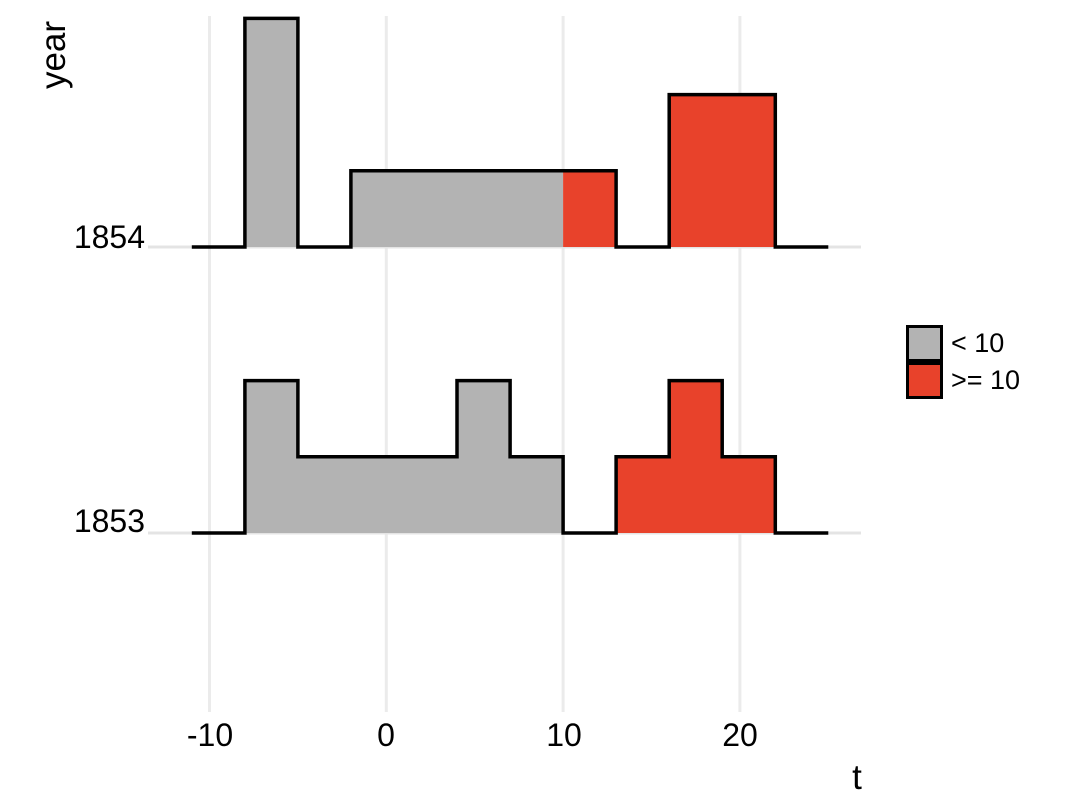  I want to click on x-tick-label-neg10: -10, so click(210, 735).